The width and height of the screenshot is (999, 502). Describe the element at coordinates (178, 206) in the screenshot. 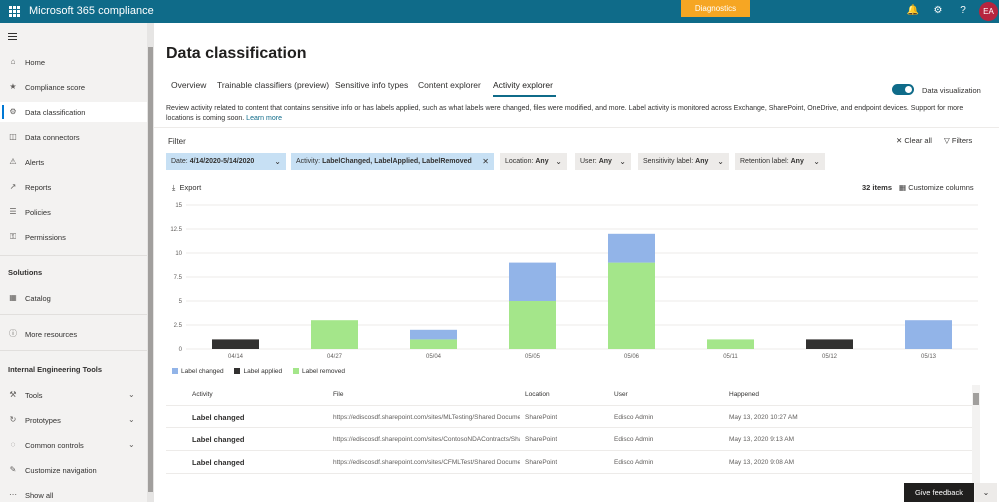

I see `y-tick-label: 15` at that location.